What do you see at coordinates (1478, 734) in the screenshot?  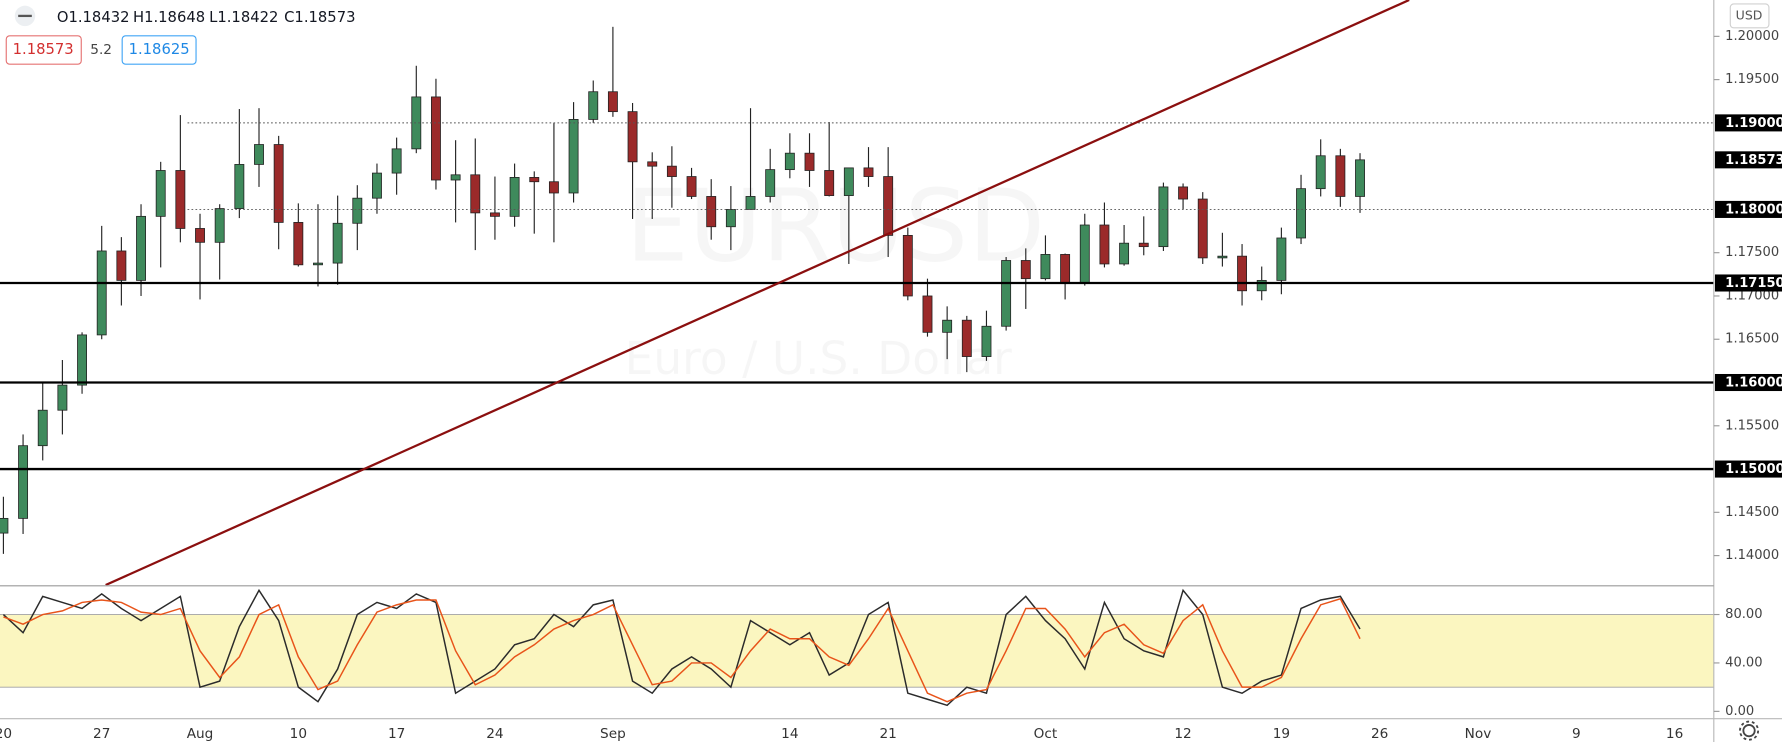 I see `x-tick-label: Nov` at bounding box center [1478, 734].